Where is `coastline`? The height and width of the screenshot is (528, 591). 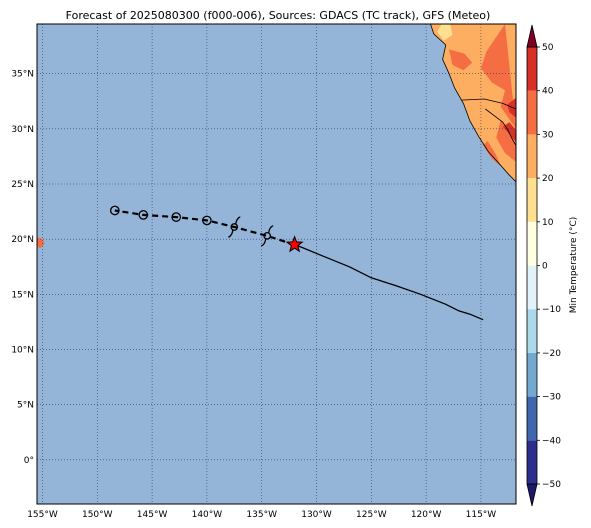
coastline is located at coordinates (473, 103).